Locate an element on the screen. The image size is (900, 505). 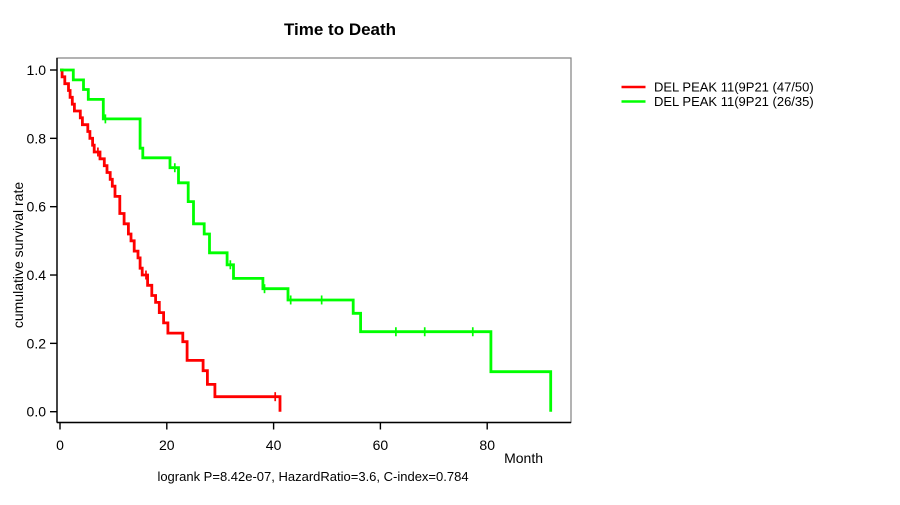
x-axis-ticks: 0 20 40 60 80 is located at coordinates (275, 437).